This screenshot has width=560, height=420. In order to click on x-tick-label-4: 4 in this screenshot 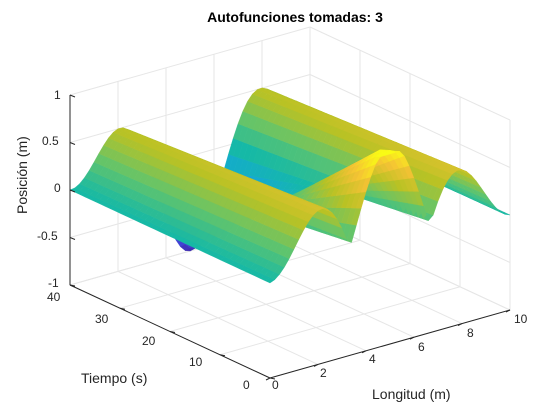, I will do `click(372, 359)`.